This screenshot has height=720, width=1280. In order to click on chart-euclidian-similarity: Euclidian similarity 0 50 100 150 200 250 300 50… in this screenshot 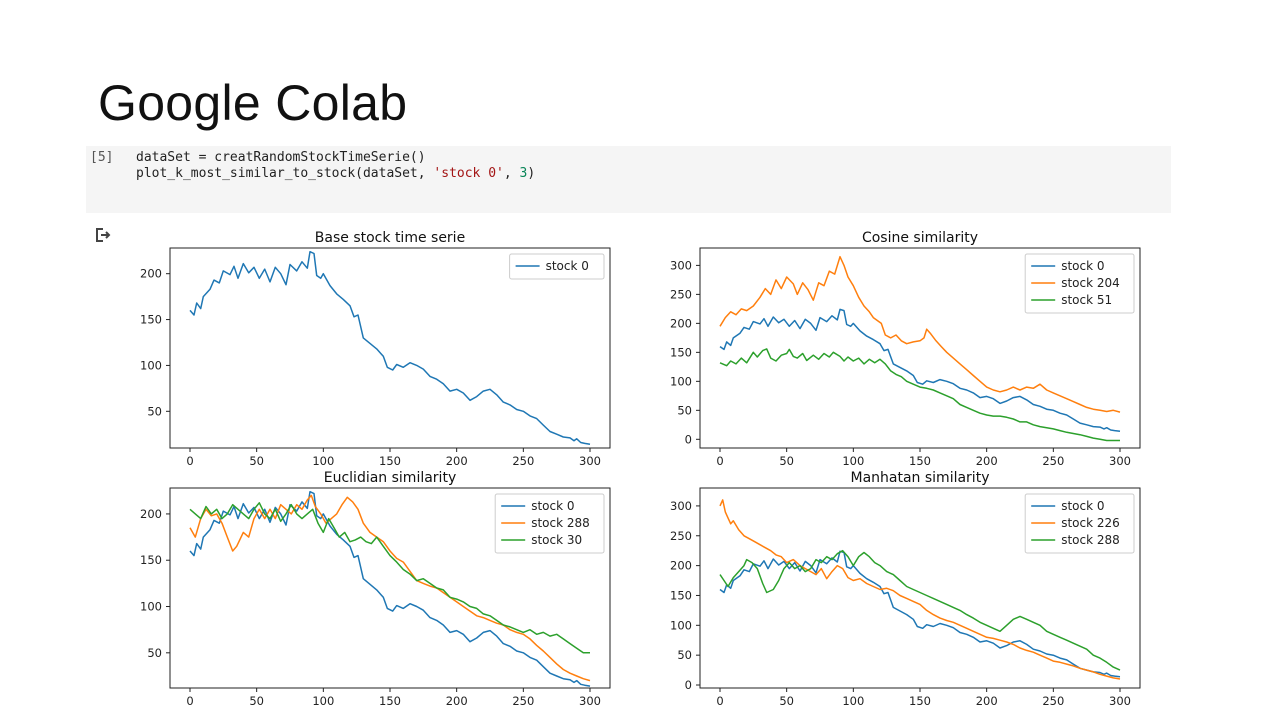, I will do `click(375, 590)`.